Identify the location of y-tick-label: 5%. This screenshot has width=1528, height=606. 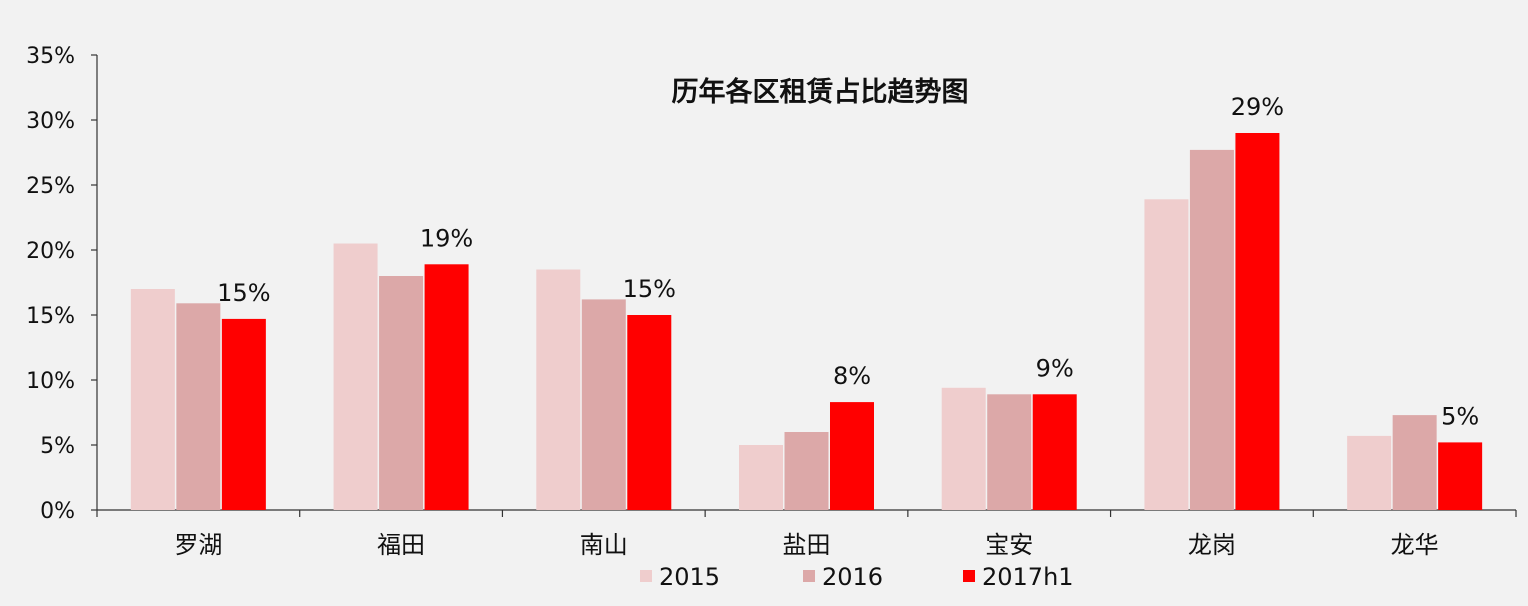
(57, 446).